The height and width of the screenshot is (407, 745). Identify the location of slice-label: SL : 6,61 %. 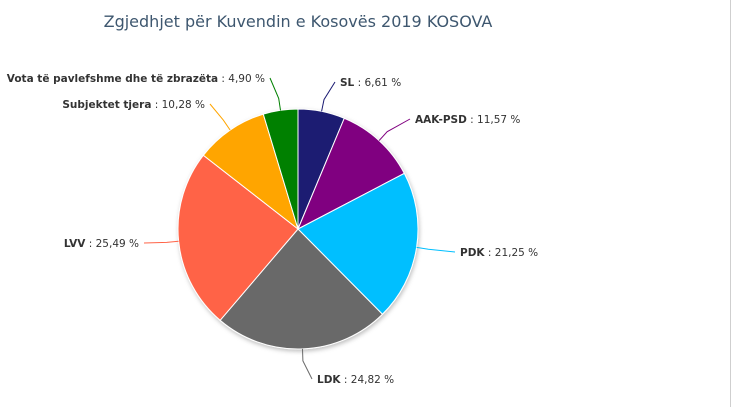
(370, 83).